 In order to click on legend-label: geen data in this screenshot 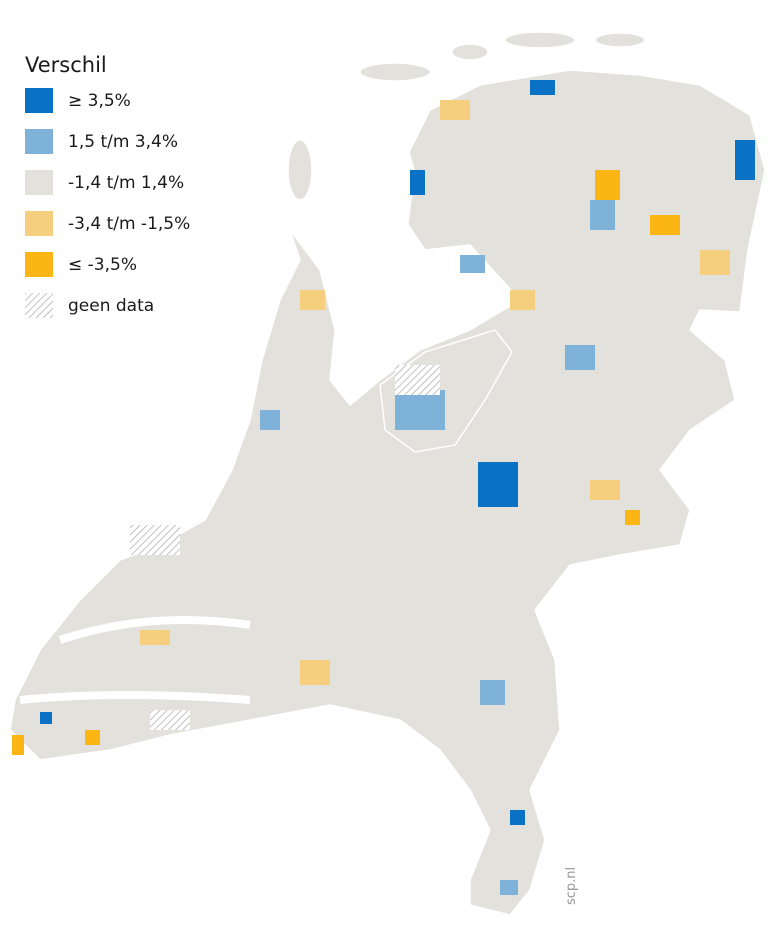, I will do `click(111, 306)`.